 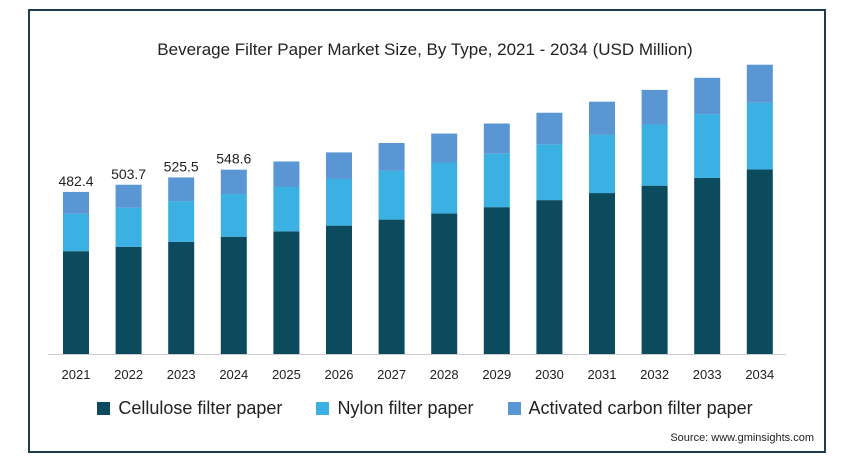 I want to click on bar-activated-carbon-2027, so click(x=391, y=156).